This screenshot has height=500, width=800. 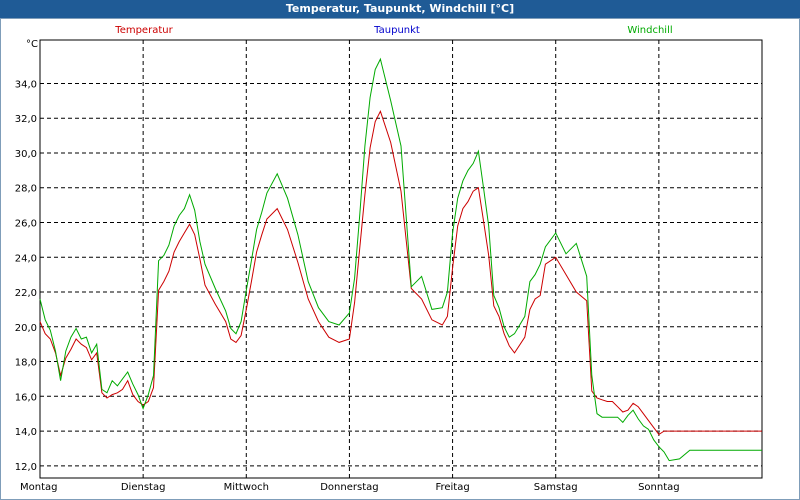 I want to click on y-tick-label: 12,0, so click(x=26, y=467).